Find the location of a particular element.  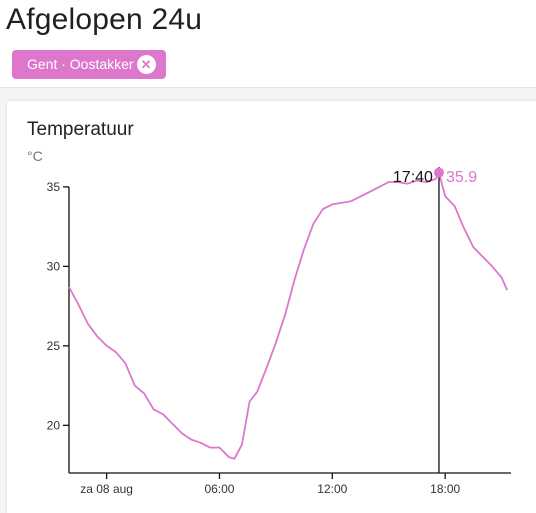

x-tick-label: 12:00 is located at coordinates (332, 489).